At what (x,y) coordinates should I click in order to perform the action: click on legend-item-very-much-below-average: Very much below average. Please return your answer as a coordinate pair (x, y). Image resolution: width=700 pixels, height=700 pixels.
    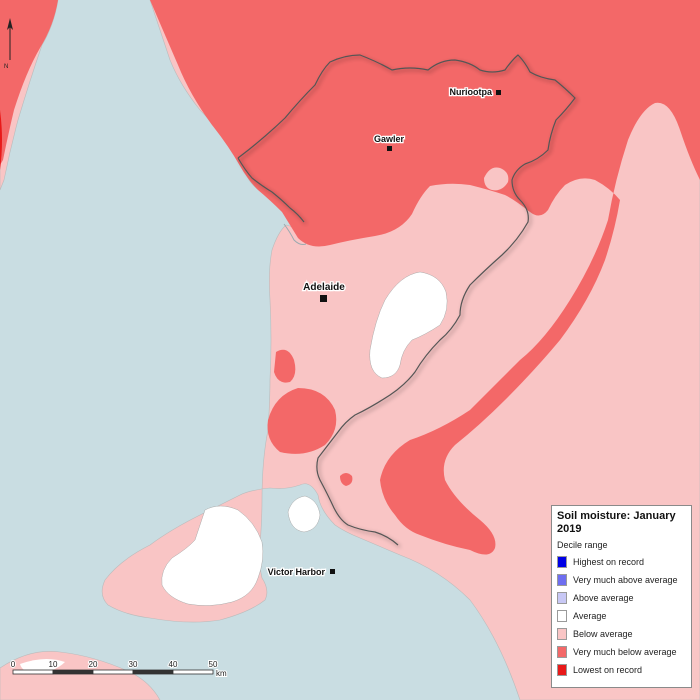
    Looking at the image, I should click on (621, 652).